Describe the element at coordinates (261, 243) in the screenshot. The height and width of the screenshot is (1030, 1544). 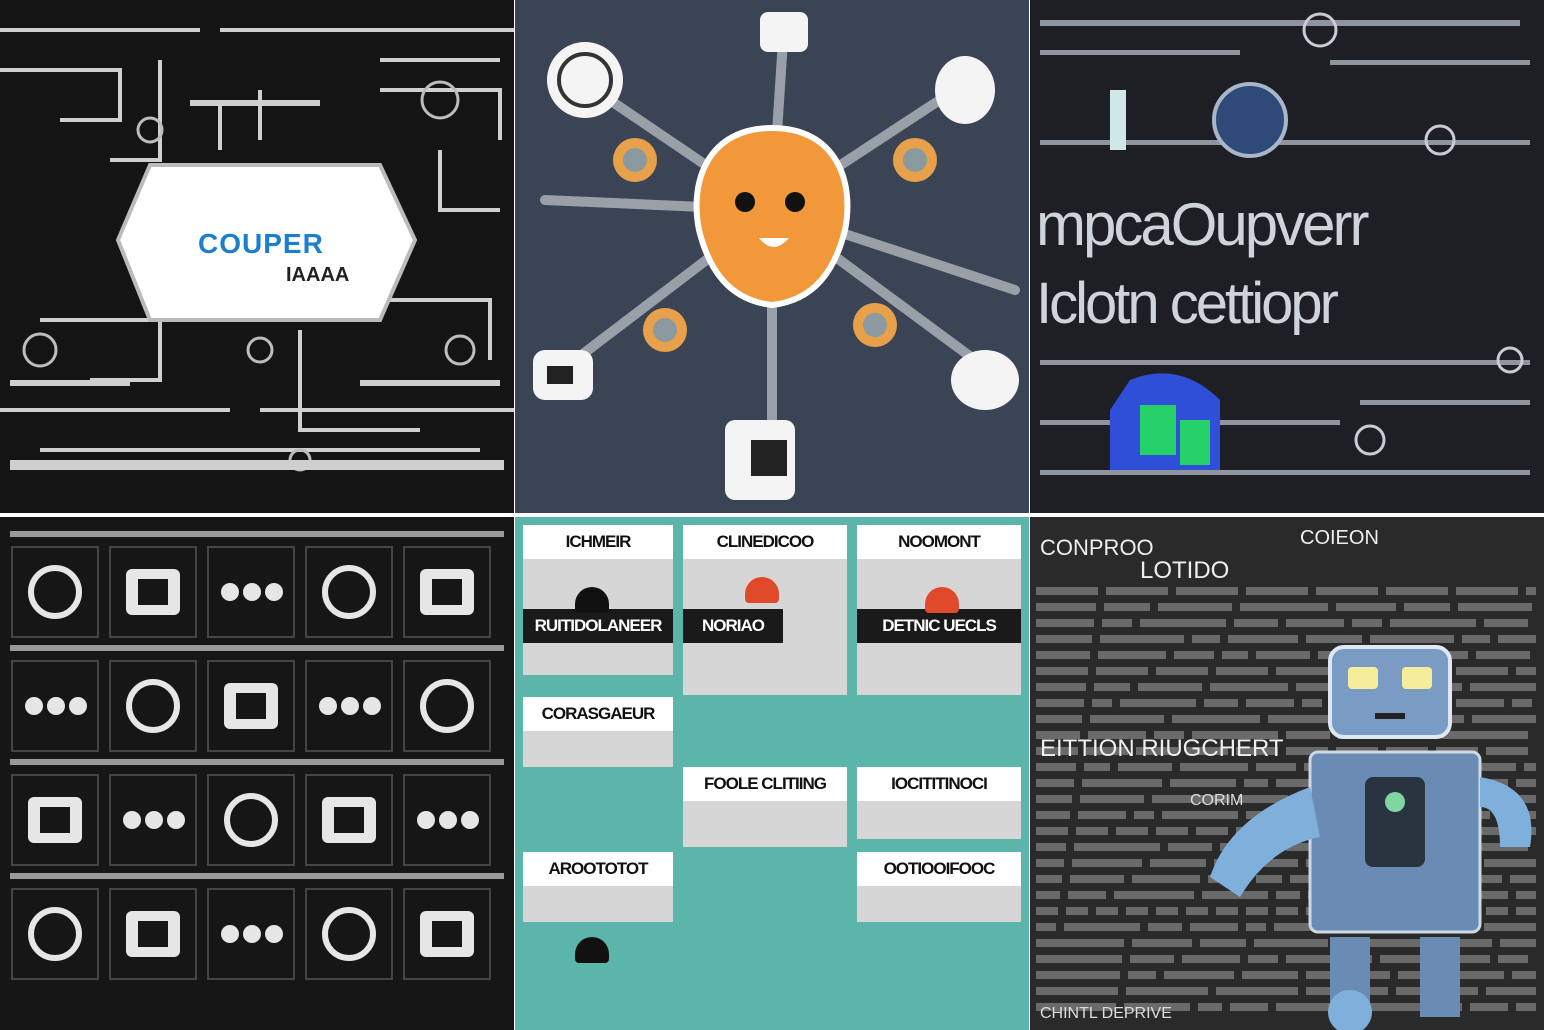
I see `badge-title: COUPER` at that location.